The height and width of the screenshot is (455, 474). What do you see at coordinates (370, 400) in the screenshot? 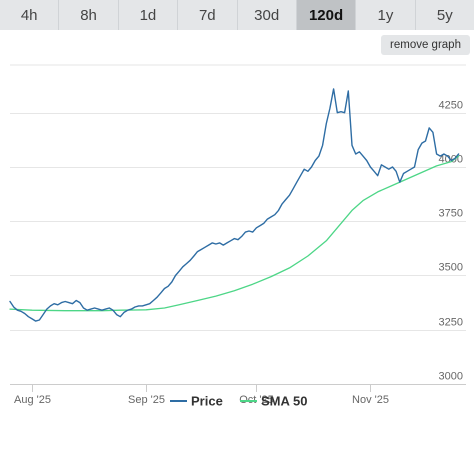
I see `x-tick-label: Nov '25` at bounding box center [370, 400].